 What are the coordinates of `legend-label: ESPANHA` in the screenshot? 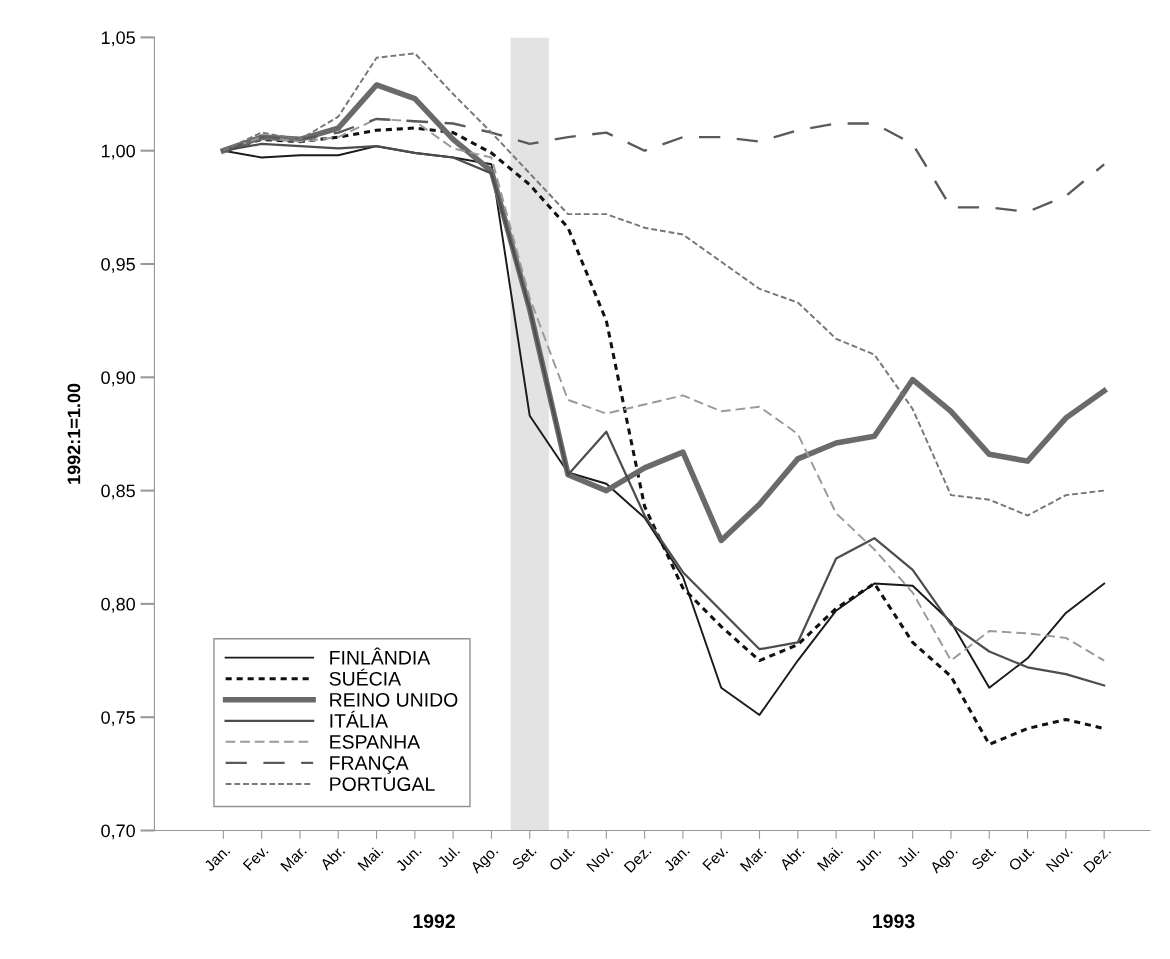 It's located at (375, 742).